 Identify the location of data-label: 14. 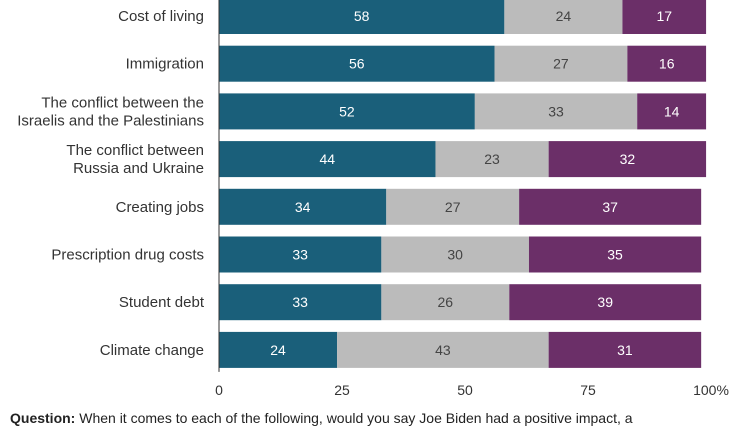
(672, 111).